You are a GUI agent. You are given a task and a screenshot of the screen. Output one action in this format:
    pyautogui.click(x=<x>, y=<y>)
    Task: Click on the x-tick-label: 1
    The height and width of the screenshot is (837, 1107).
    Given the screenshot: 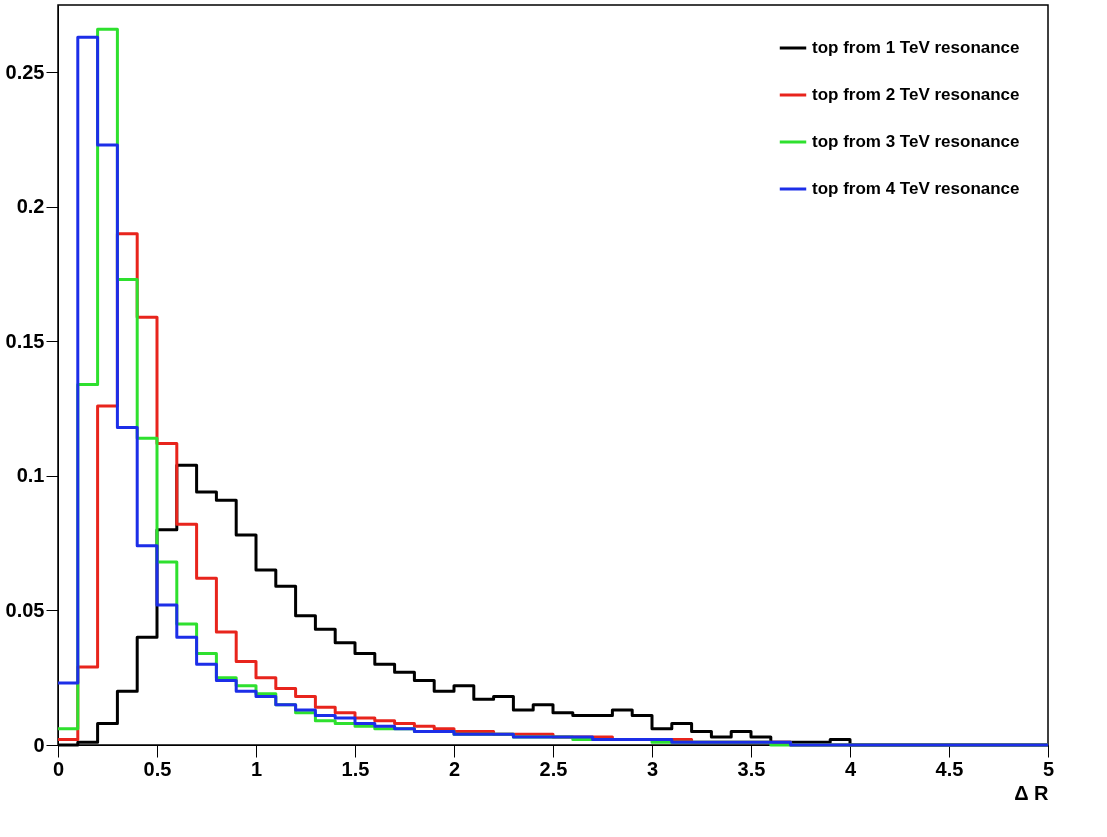 What is the action you would take?
    pyautogui.click(x=256, y=768)
    